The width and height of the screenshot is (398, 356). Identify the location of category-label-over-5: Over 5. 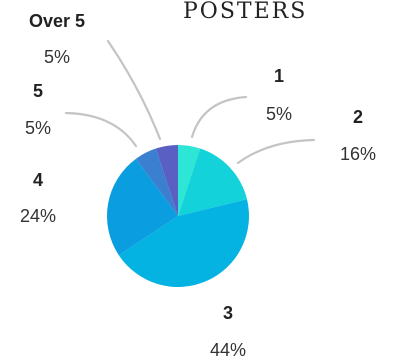
(57, 21).